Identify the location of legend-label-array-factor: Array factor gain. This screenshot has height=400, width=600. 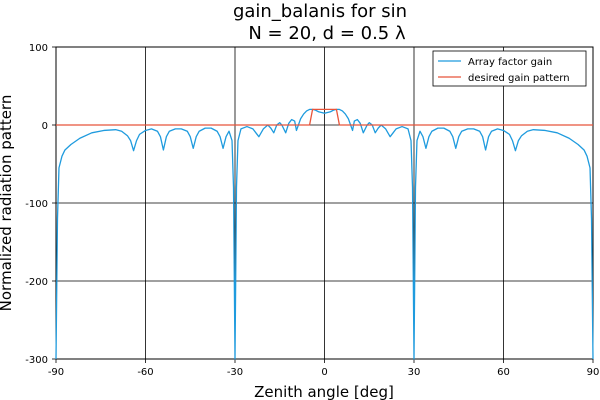
(510, 62).